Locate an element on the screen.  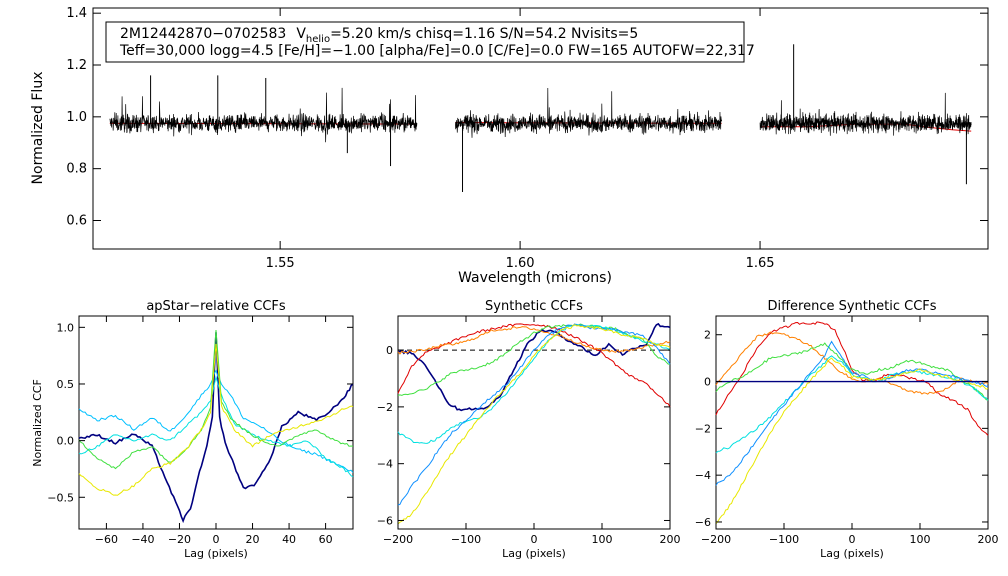
difference-ccf-xtick-label: 0 is located at coordinates (852, 539).